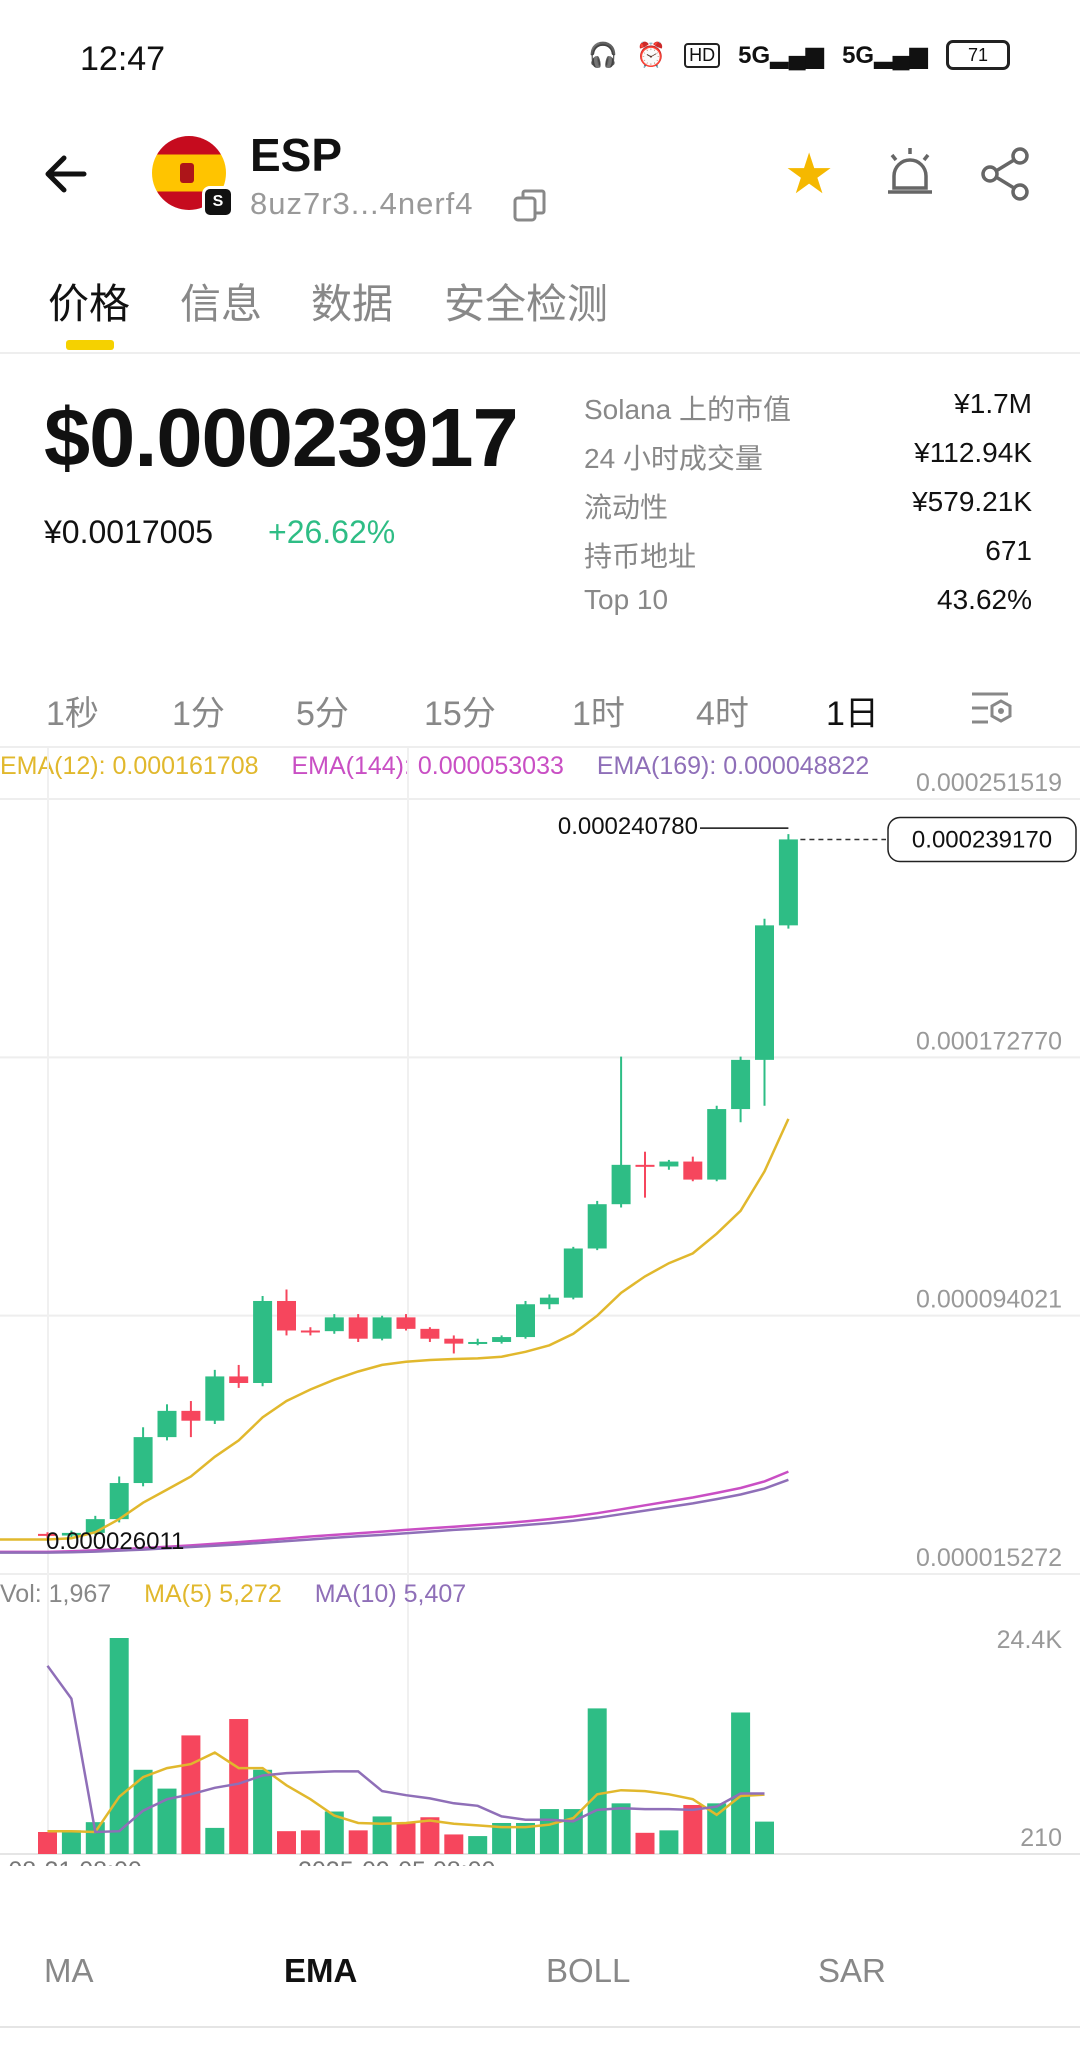 The width and height of the screenshot is (1080, 2050). What do you see at coordinates (989, 1041) in the screenshot?
I see `price-axis-tick: 0.000172770` at bounding box center [989, 1041].